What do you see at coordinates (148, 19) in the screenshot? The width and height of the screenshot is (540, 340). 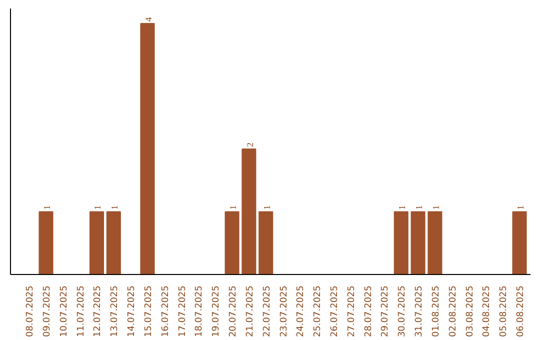 I see `data-label: 4` at bounding box center [148, 19].